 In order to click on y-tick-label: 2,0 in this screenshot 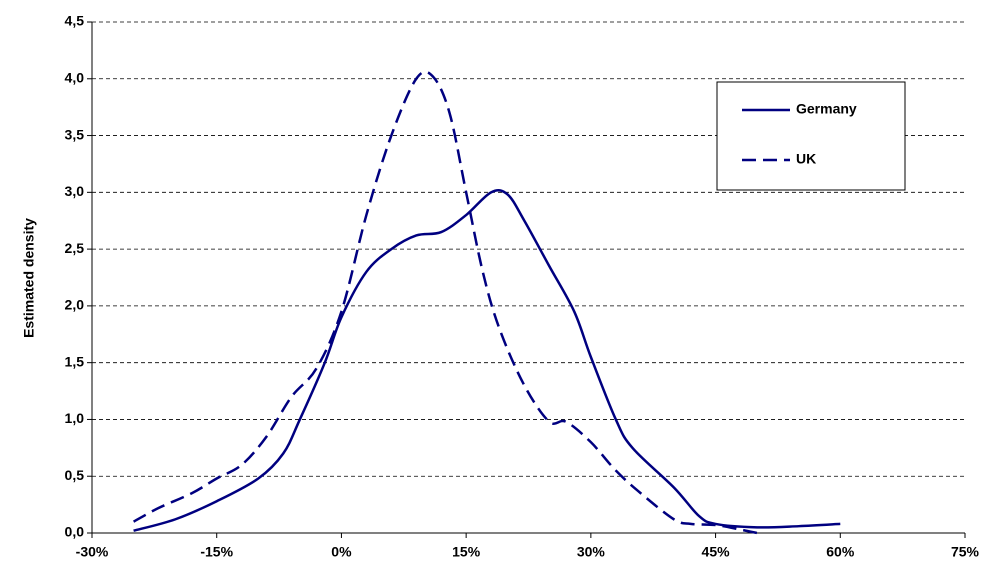, I will do `click(75, 305)`.